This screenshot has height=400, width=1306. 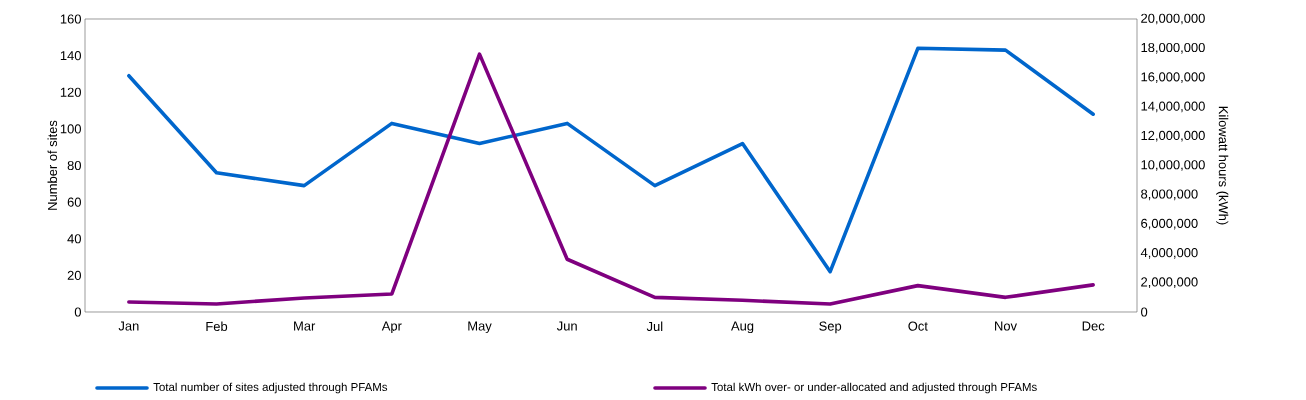 I want to click on x-tick-label: Mar, so click(x=305, y=326).